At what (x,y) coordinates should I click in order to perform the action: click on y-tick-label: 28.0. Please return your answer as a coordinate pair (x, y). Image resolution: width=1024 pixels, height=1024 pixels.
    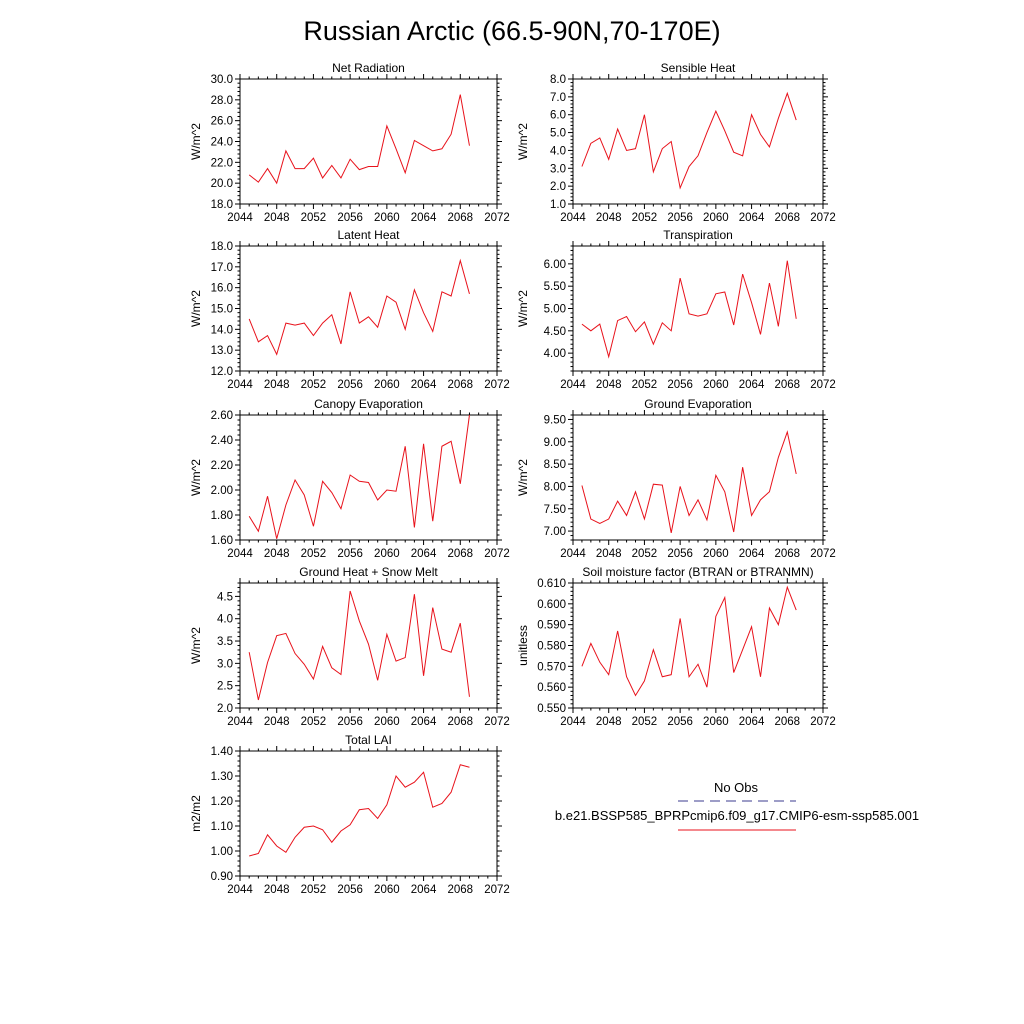
    Looking at the image, I should click on (222, 101).